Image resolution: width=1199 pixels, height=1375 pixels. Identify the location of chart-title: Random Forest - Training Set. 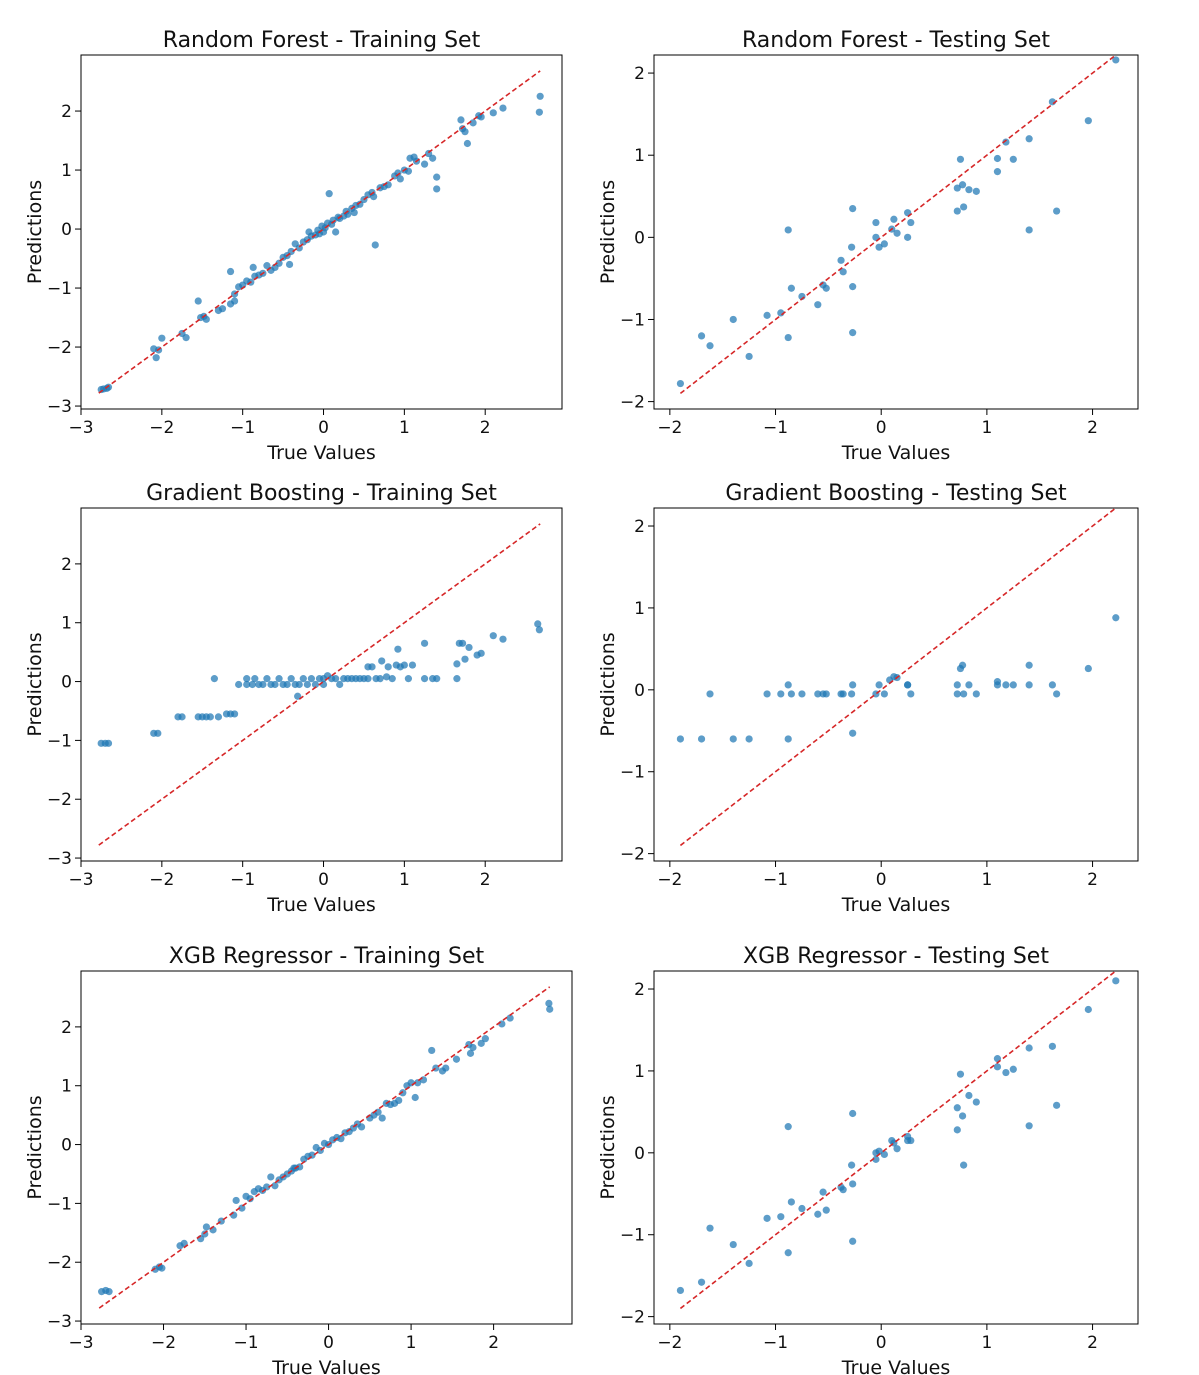
(322, 40).